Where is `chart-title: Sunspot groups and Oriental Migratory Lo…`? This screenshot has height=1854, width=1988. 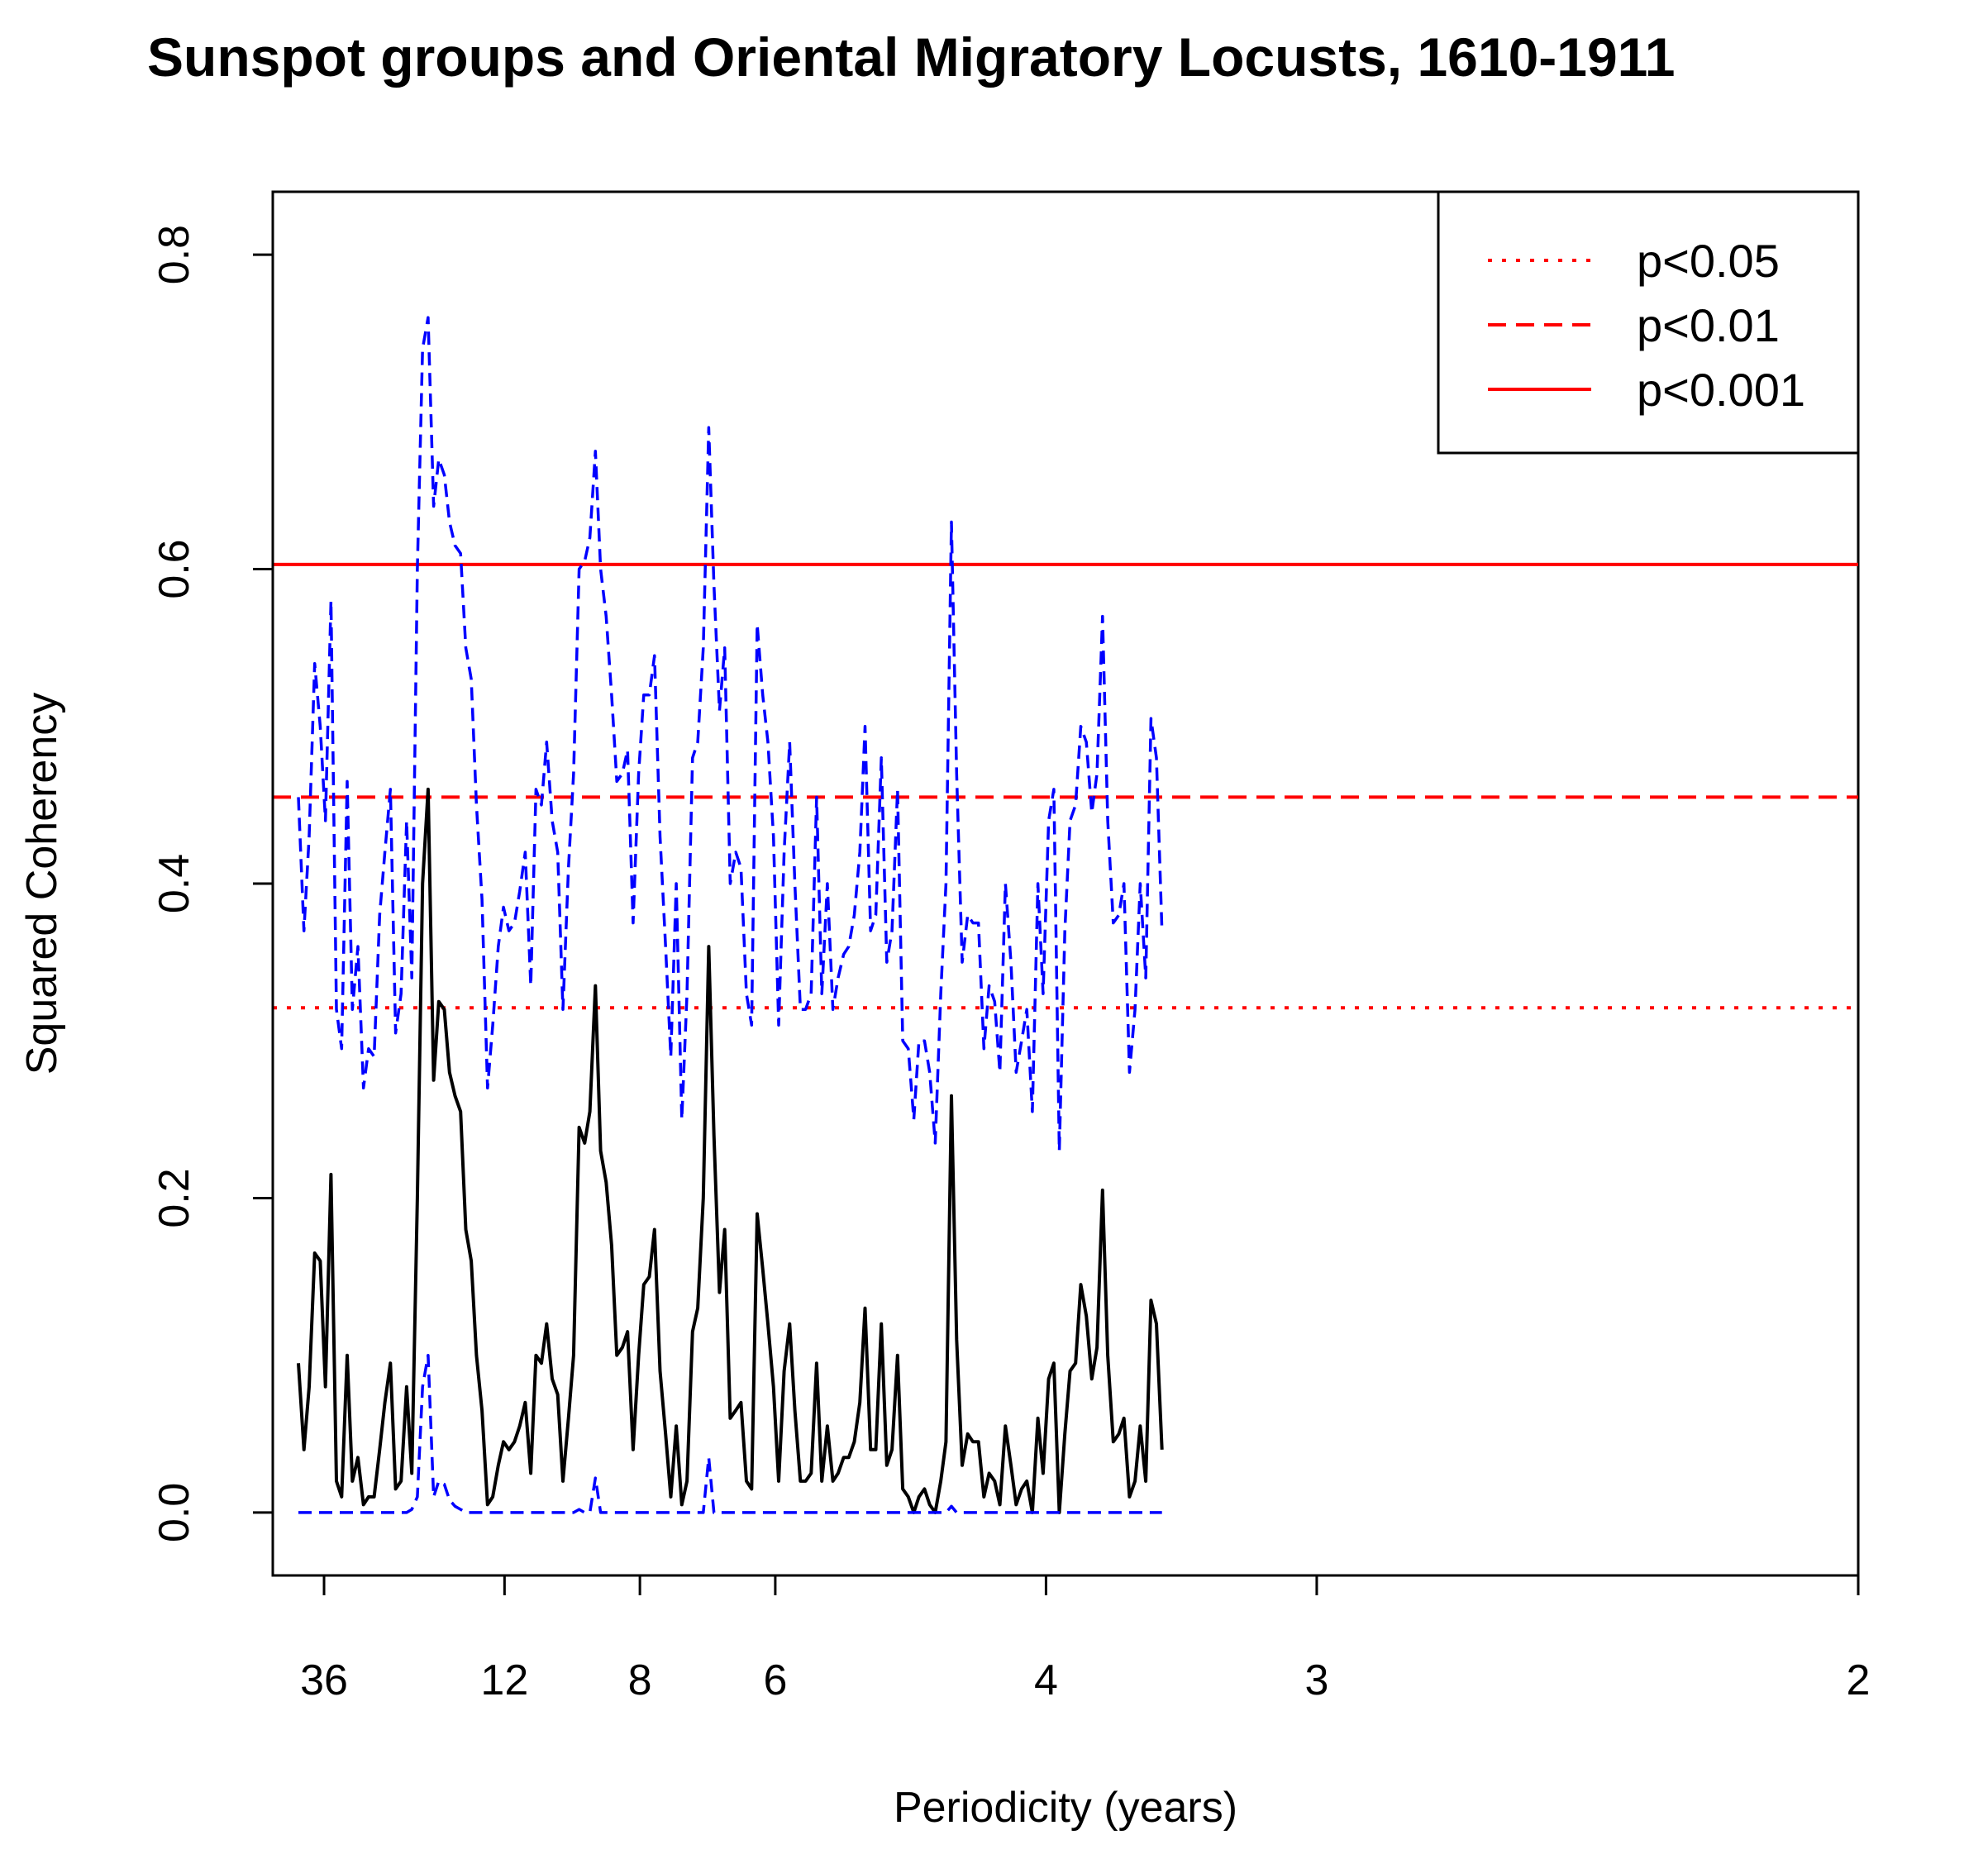 chart-title: Sunspot groups and Oriental Migratory Lo… is located at coordinates (911, 57).